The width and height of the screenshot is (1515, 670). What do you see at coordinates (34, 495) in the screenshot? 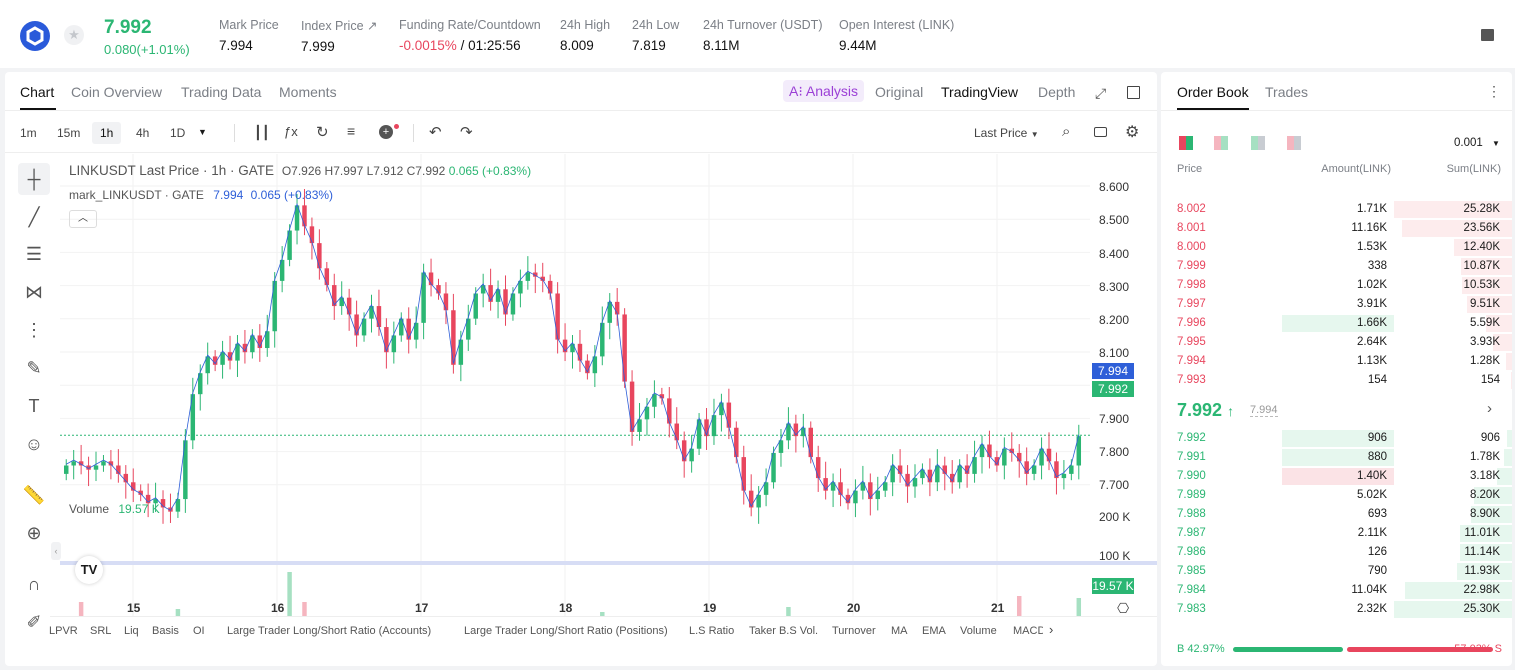
I see `ruler-icon: 📏` at bounding box center [34, 495].